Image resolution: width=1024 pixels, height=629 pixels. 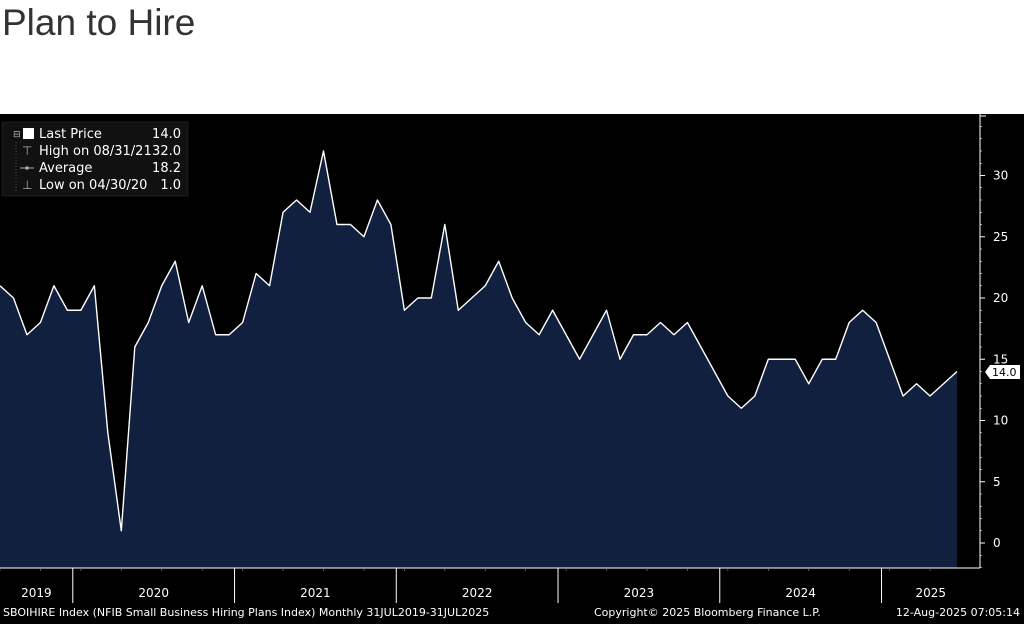 I want to click on legend-last-price-label: Last Price, so click(x=70, y=134).